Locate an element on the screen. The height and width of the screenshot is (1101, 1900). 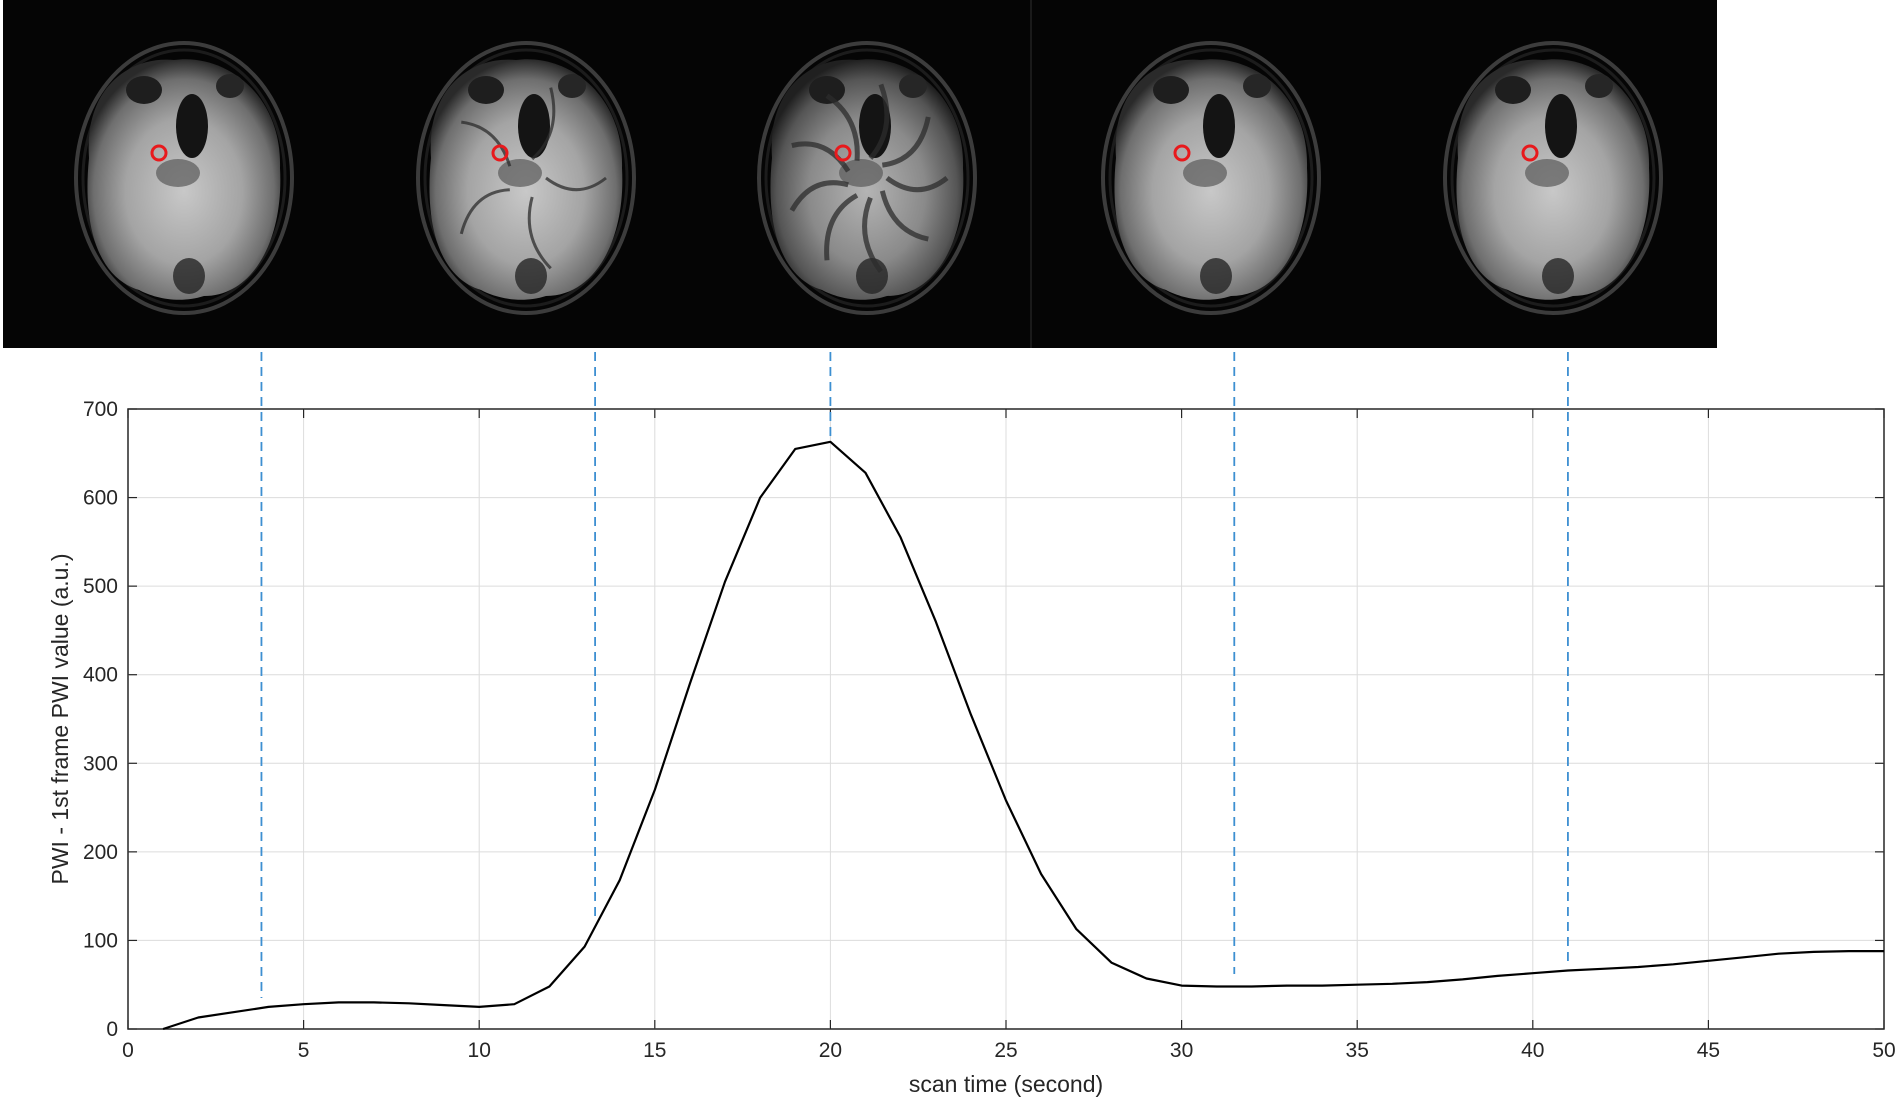
y-axis-label: PWI - 1st frame PWI value (a.u.) is located at coordinates (60, 718).